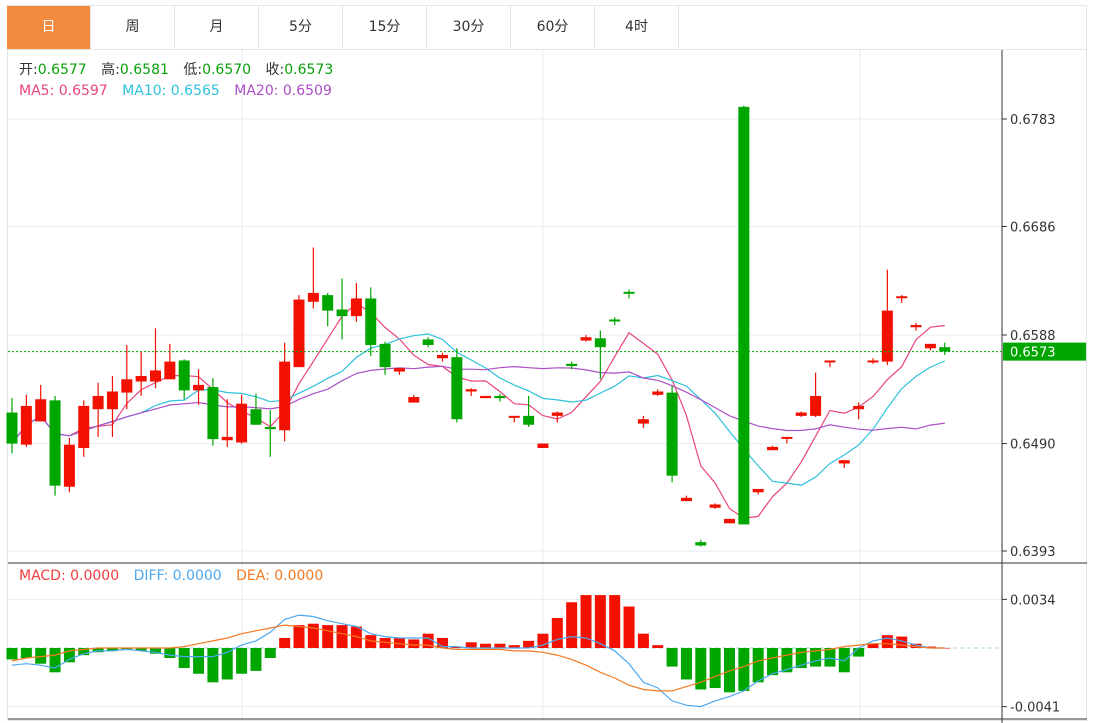 This screenshot has width=1100, height=723. I want to click on close-label: 收:, so click(275, 70).